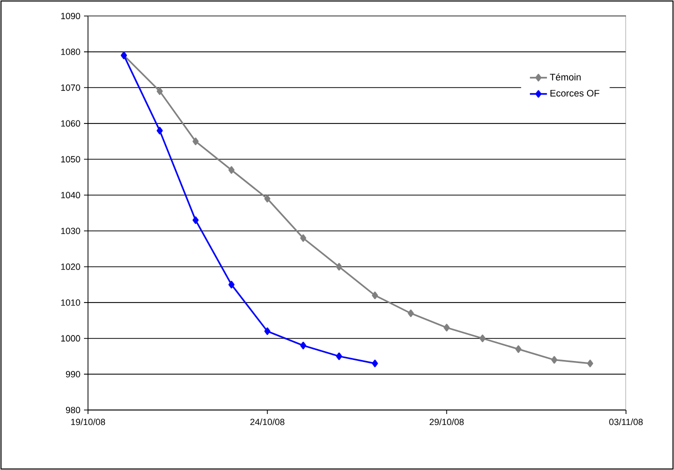 The image size is (674, 470). Describe the element at coordinates (70, 338) in the screenshot. I see `y-tick-label: 1000` at that location.